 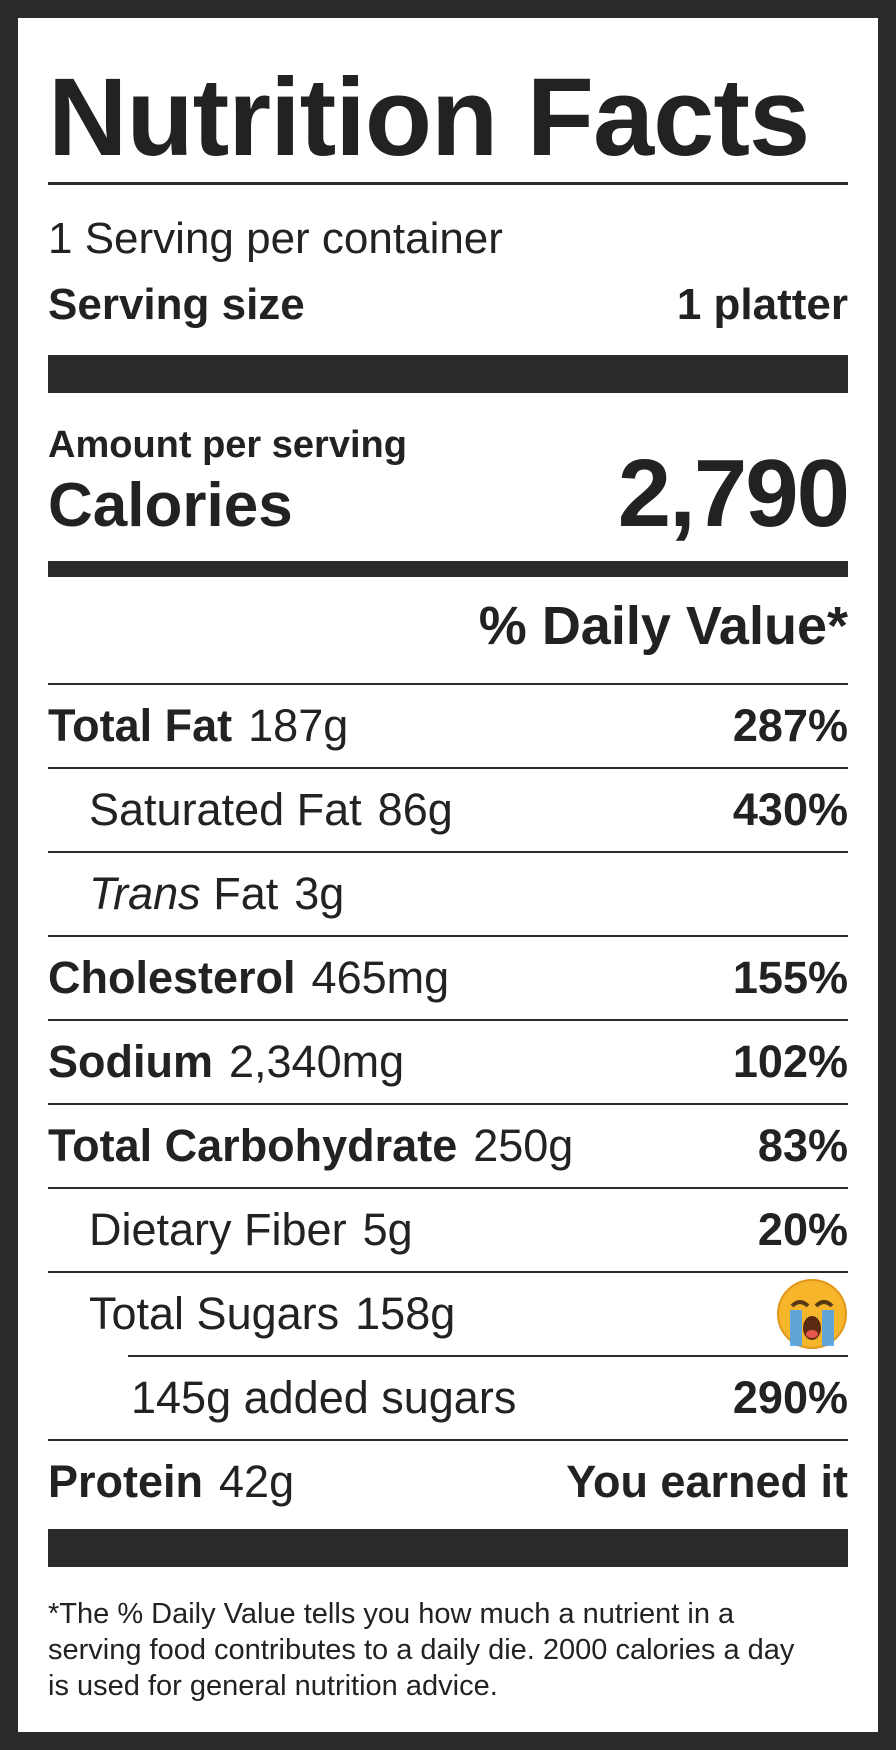 I want to click on nutrient-row: Trans Fat 3g, so click(x=448, y=893).